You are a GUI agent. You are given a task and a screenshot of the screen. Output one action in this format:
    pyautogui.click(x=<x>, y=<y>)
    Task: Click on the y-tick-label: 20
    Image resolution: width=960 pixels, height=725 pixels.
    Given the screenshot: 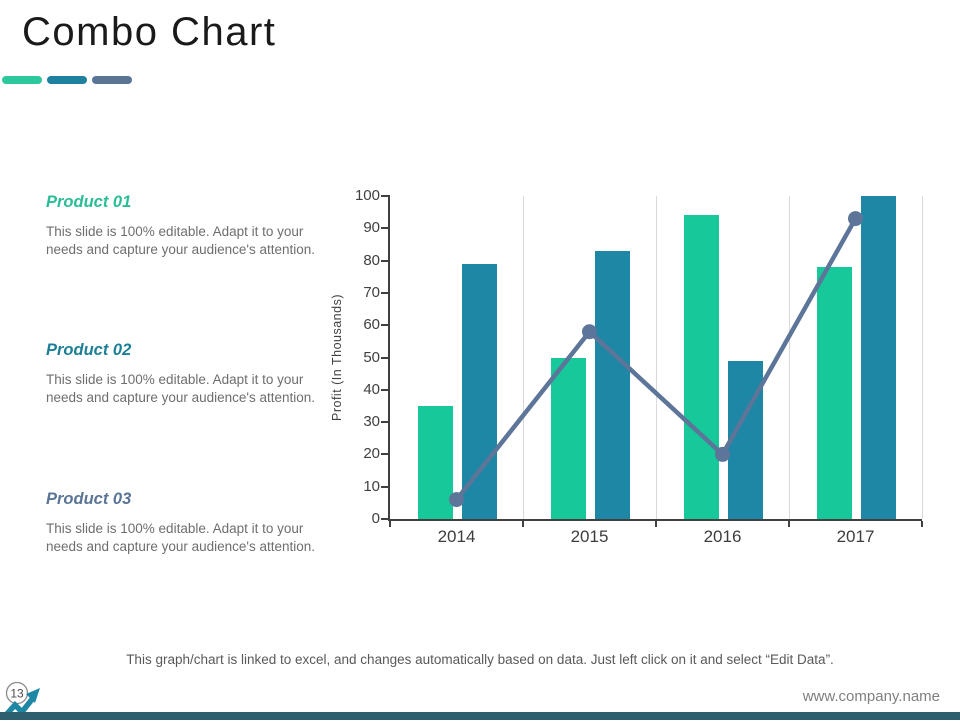 What is the action you would take?
    pyautogui.click(x=371, y=454)
    